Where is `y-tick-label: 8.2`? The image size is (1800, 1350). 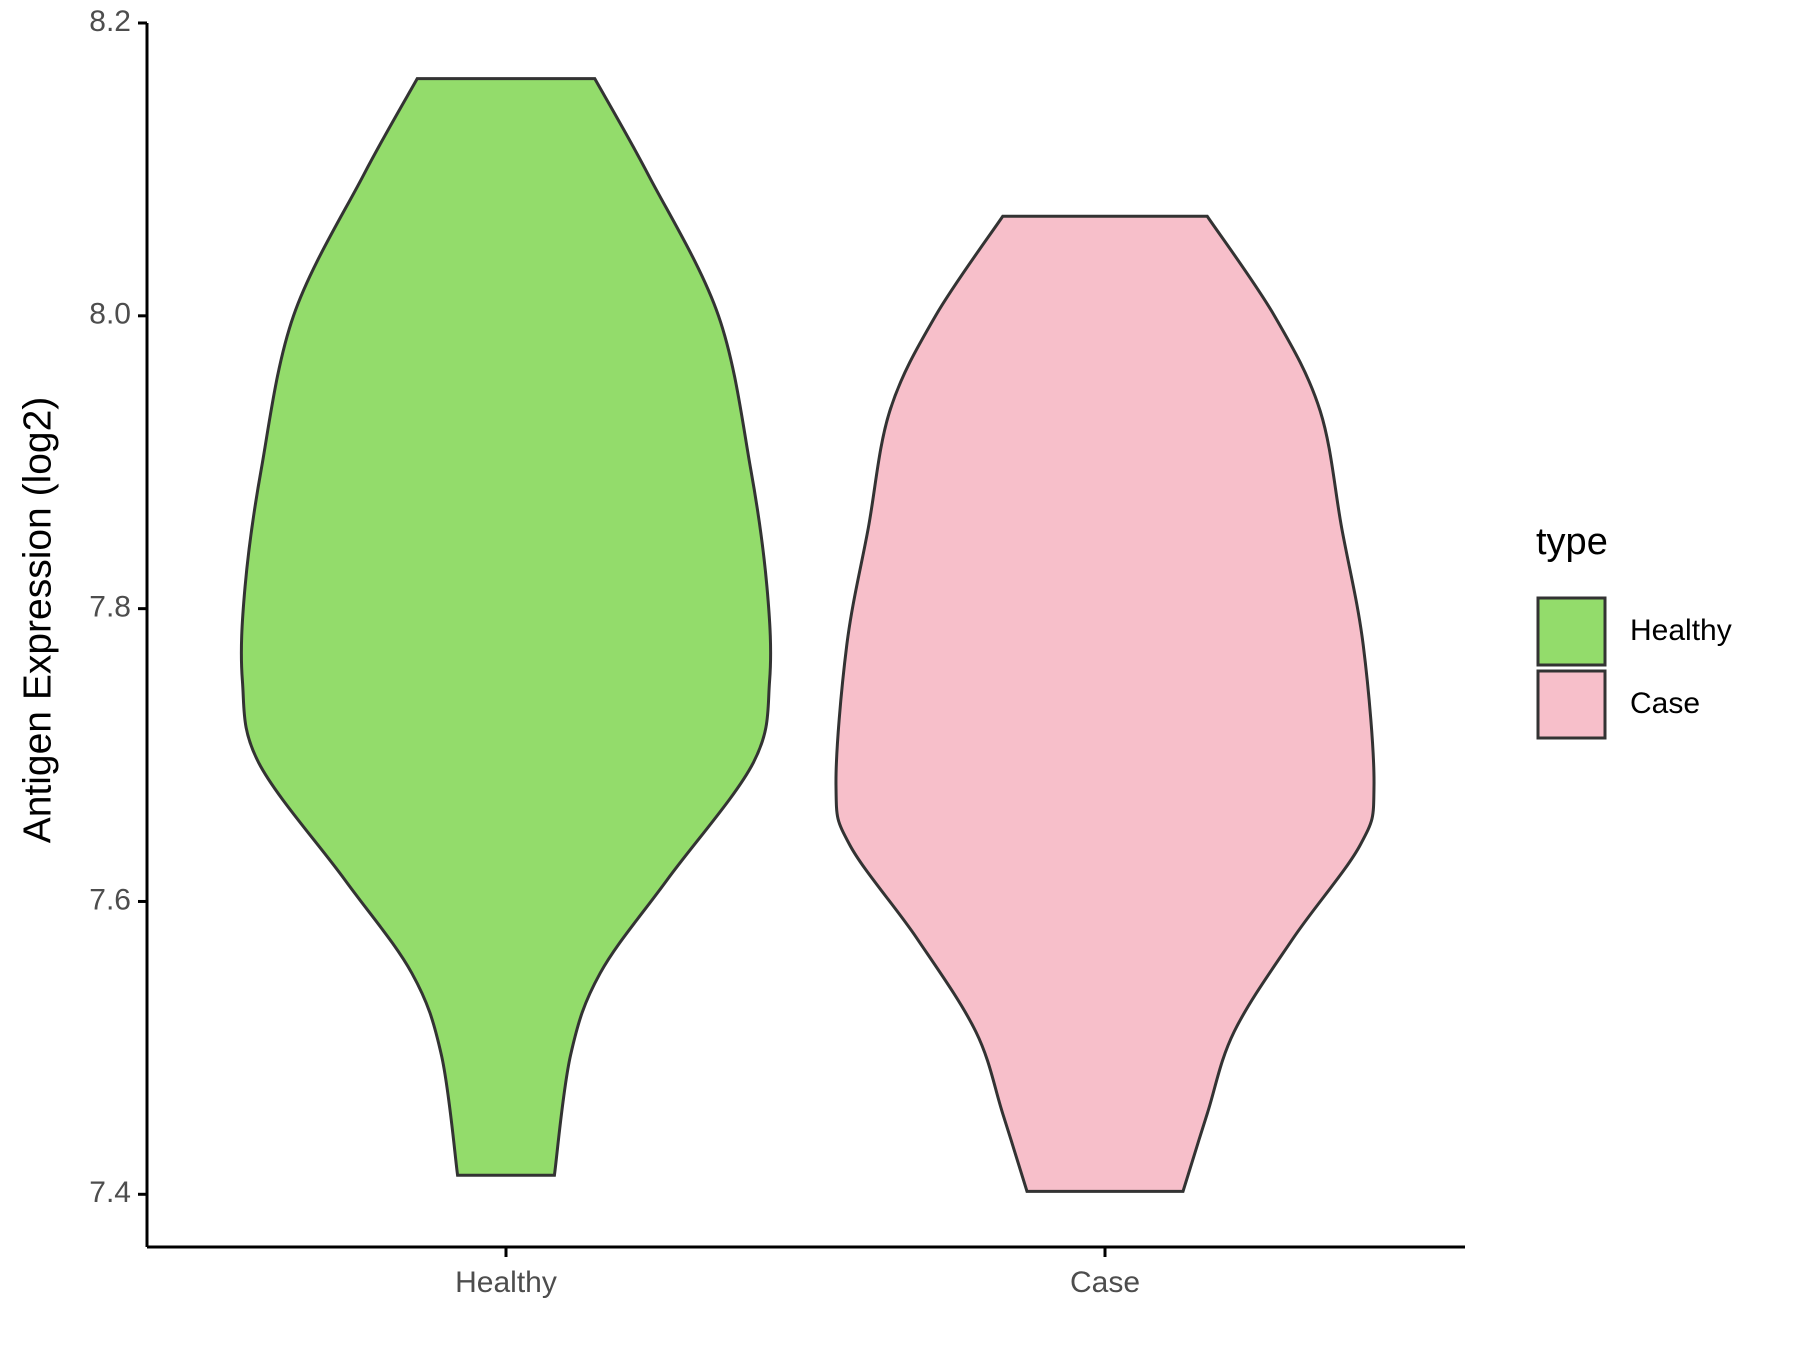 y-tick-label: 8.2 is located at coordinates (110, 21).